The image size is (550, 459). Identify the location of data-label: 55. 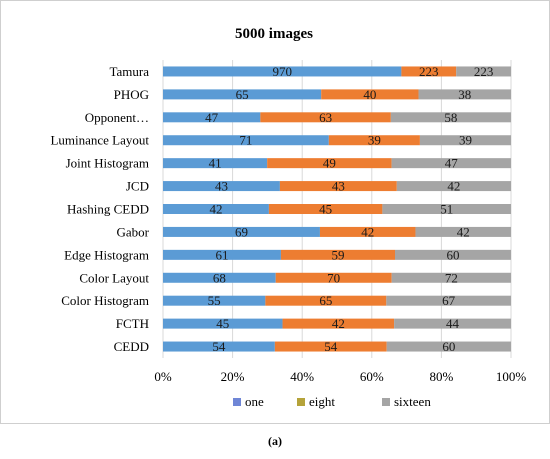
(214, 300).